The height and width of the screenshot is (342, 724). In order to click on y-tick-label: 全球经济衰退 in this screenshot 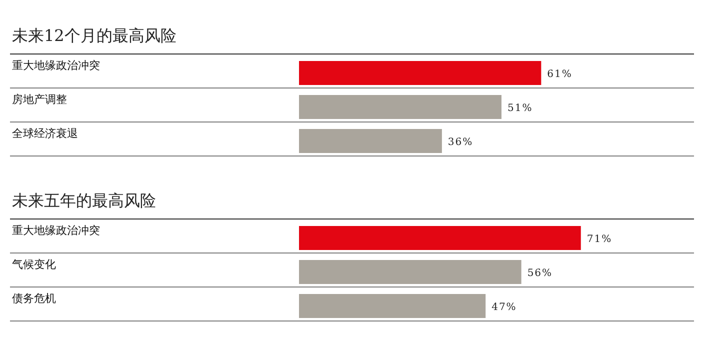, I will do `click(45, 133)`.